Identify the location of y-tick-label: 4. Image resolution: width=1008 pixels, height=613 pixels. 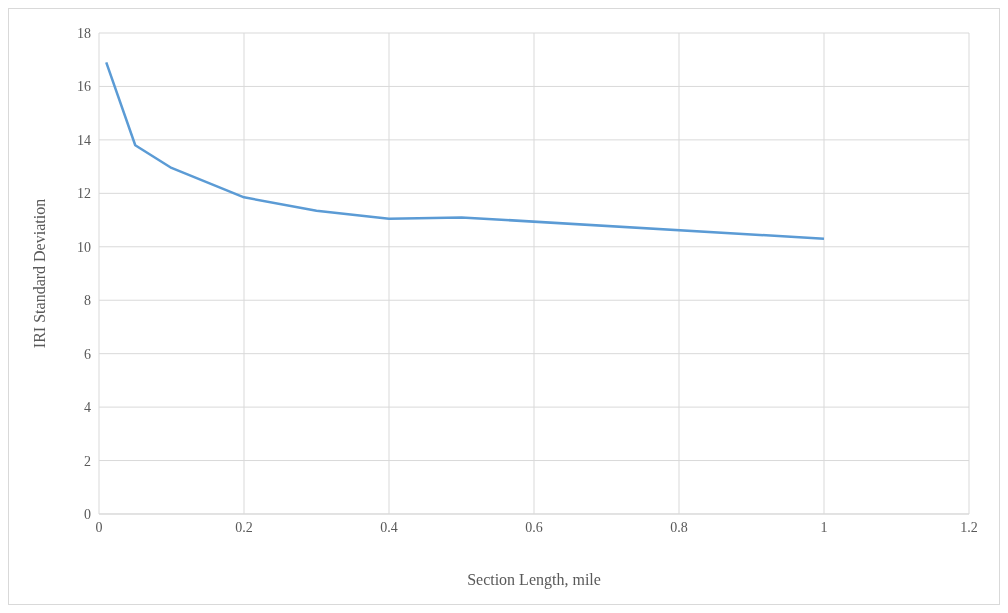
(87, 408).